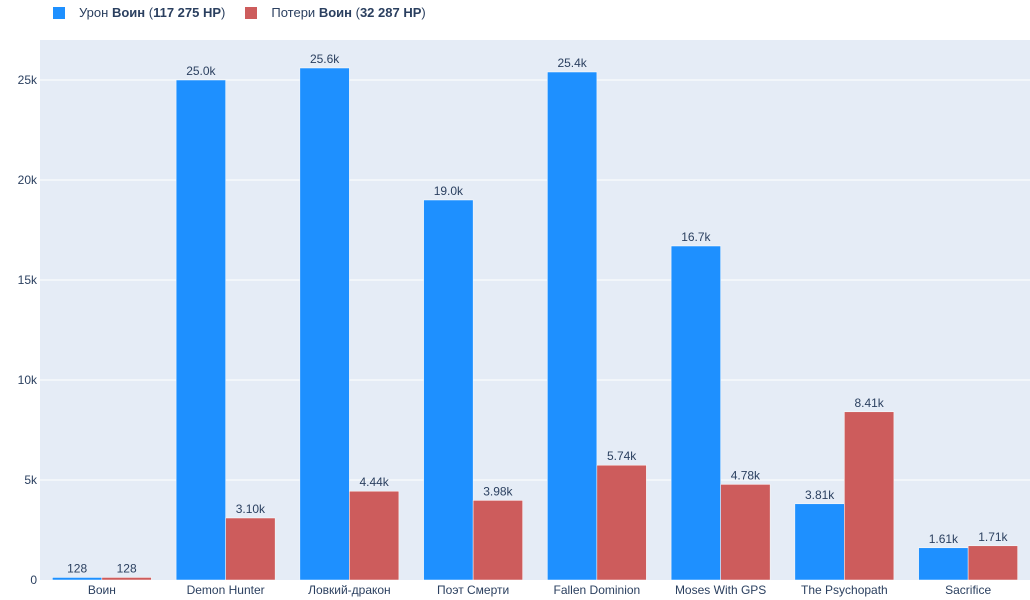  What do you see at coordinates (869, 403) in the screenshot?
I see `data-label: 8.41k` at bounding box center [869, 403].